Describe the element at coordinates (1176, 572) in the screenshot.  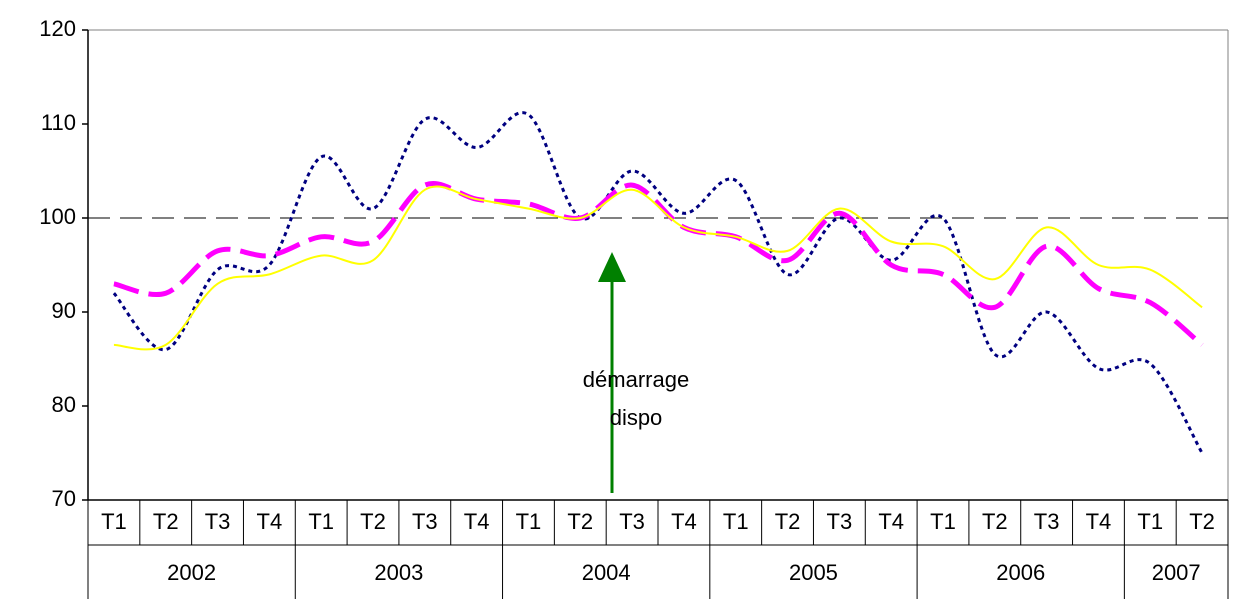
I see `year-label: 2007` at that location.